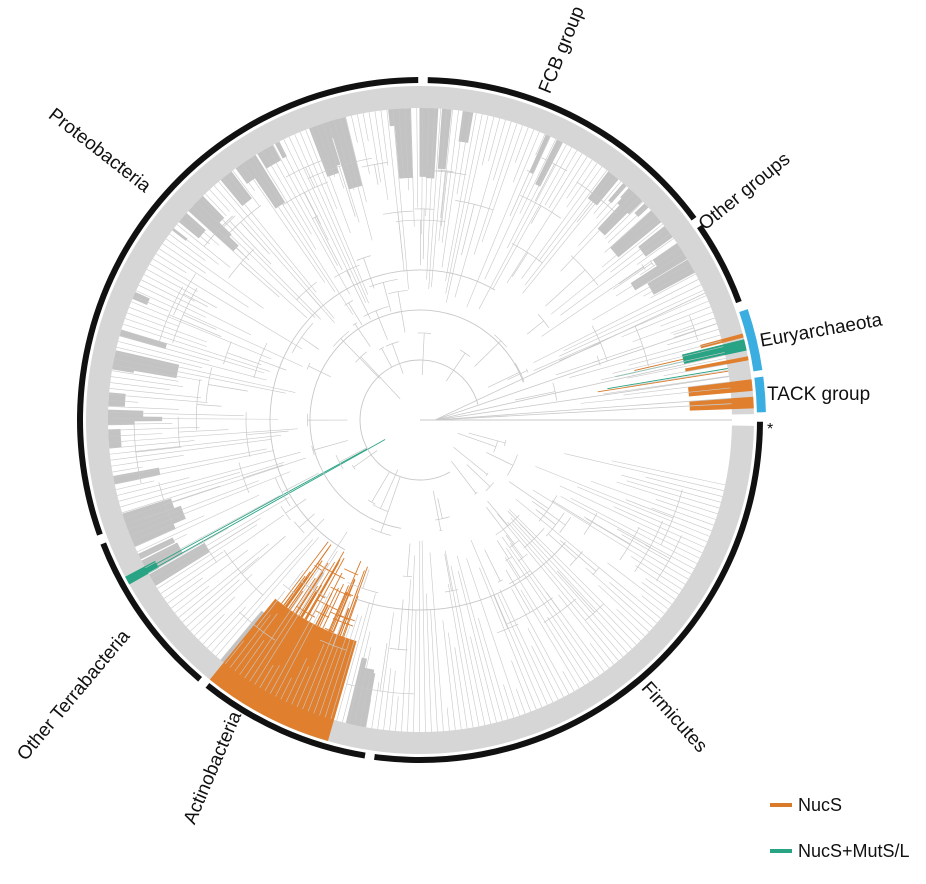  I want to click on clade-label-other-terrabacteria: Other Terrabacteria, so click(73, 695).